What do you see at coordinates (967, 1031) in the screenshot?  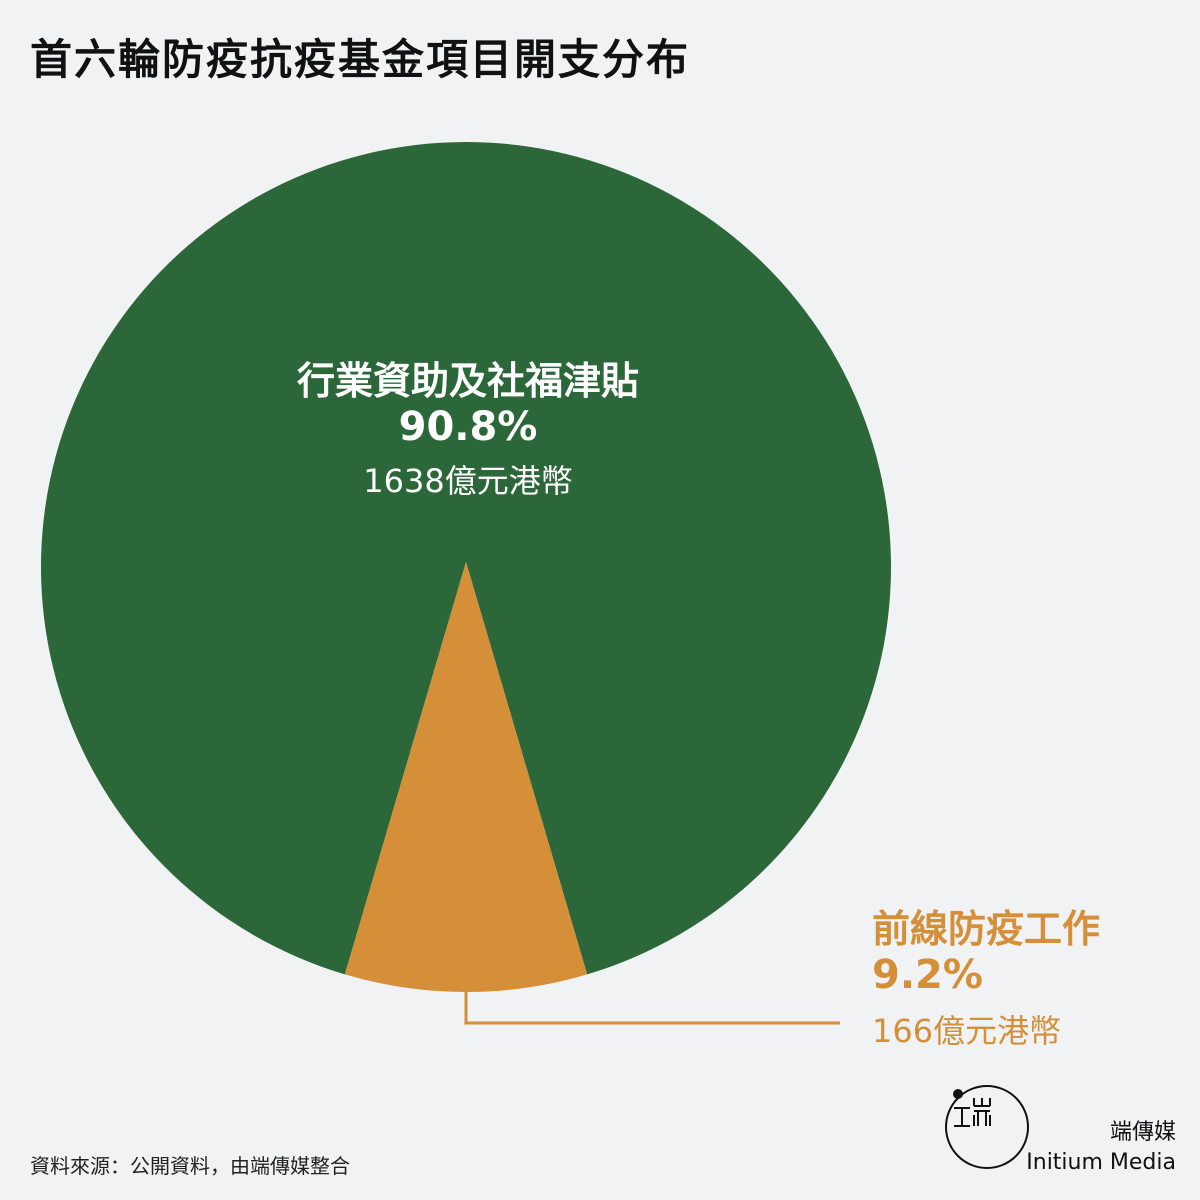 I see `slice-amount-frontline: 166億元港幣` at bounding box center [967, 1031].